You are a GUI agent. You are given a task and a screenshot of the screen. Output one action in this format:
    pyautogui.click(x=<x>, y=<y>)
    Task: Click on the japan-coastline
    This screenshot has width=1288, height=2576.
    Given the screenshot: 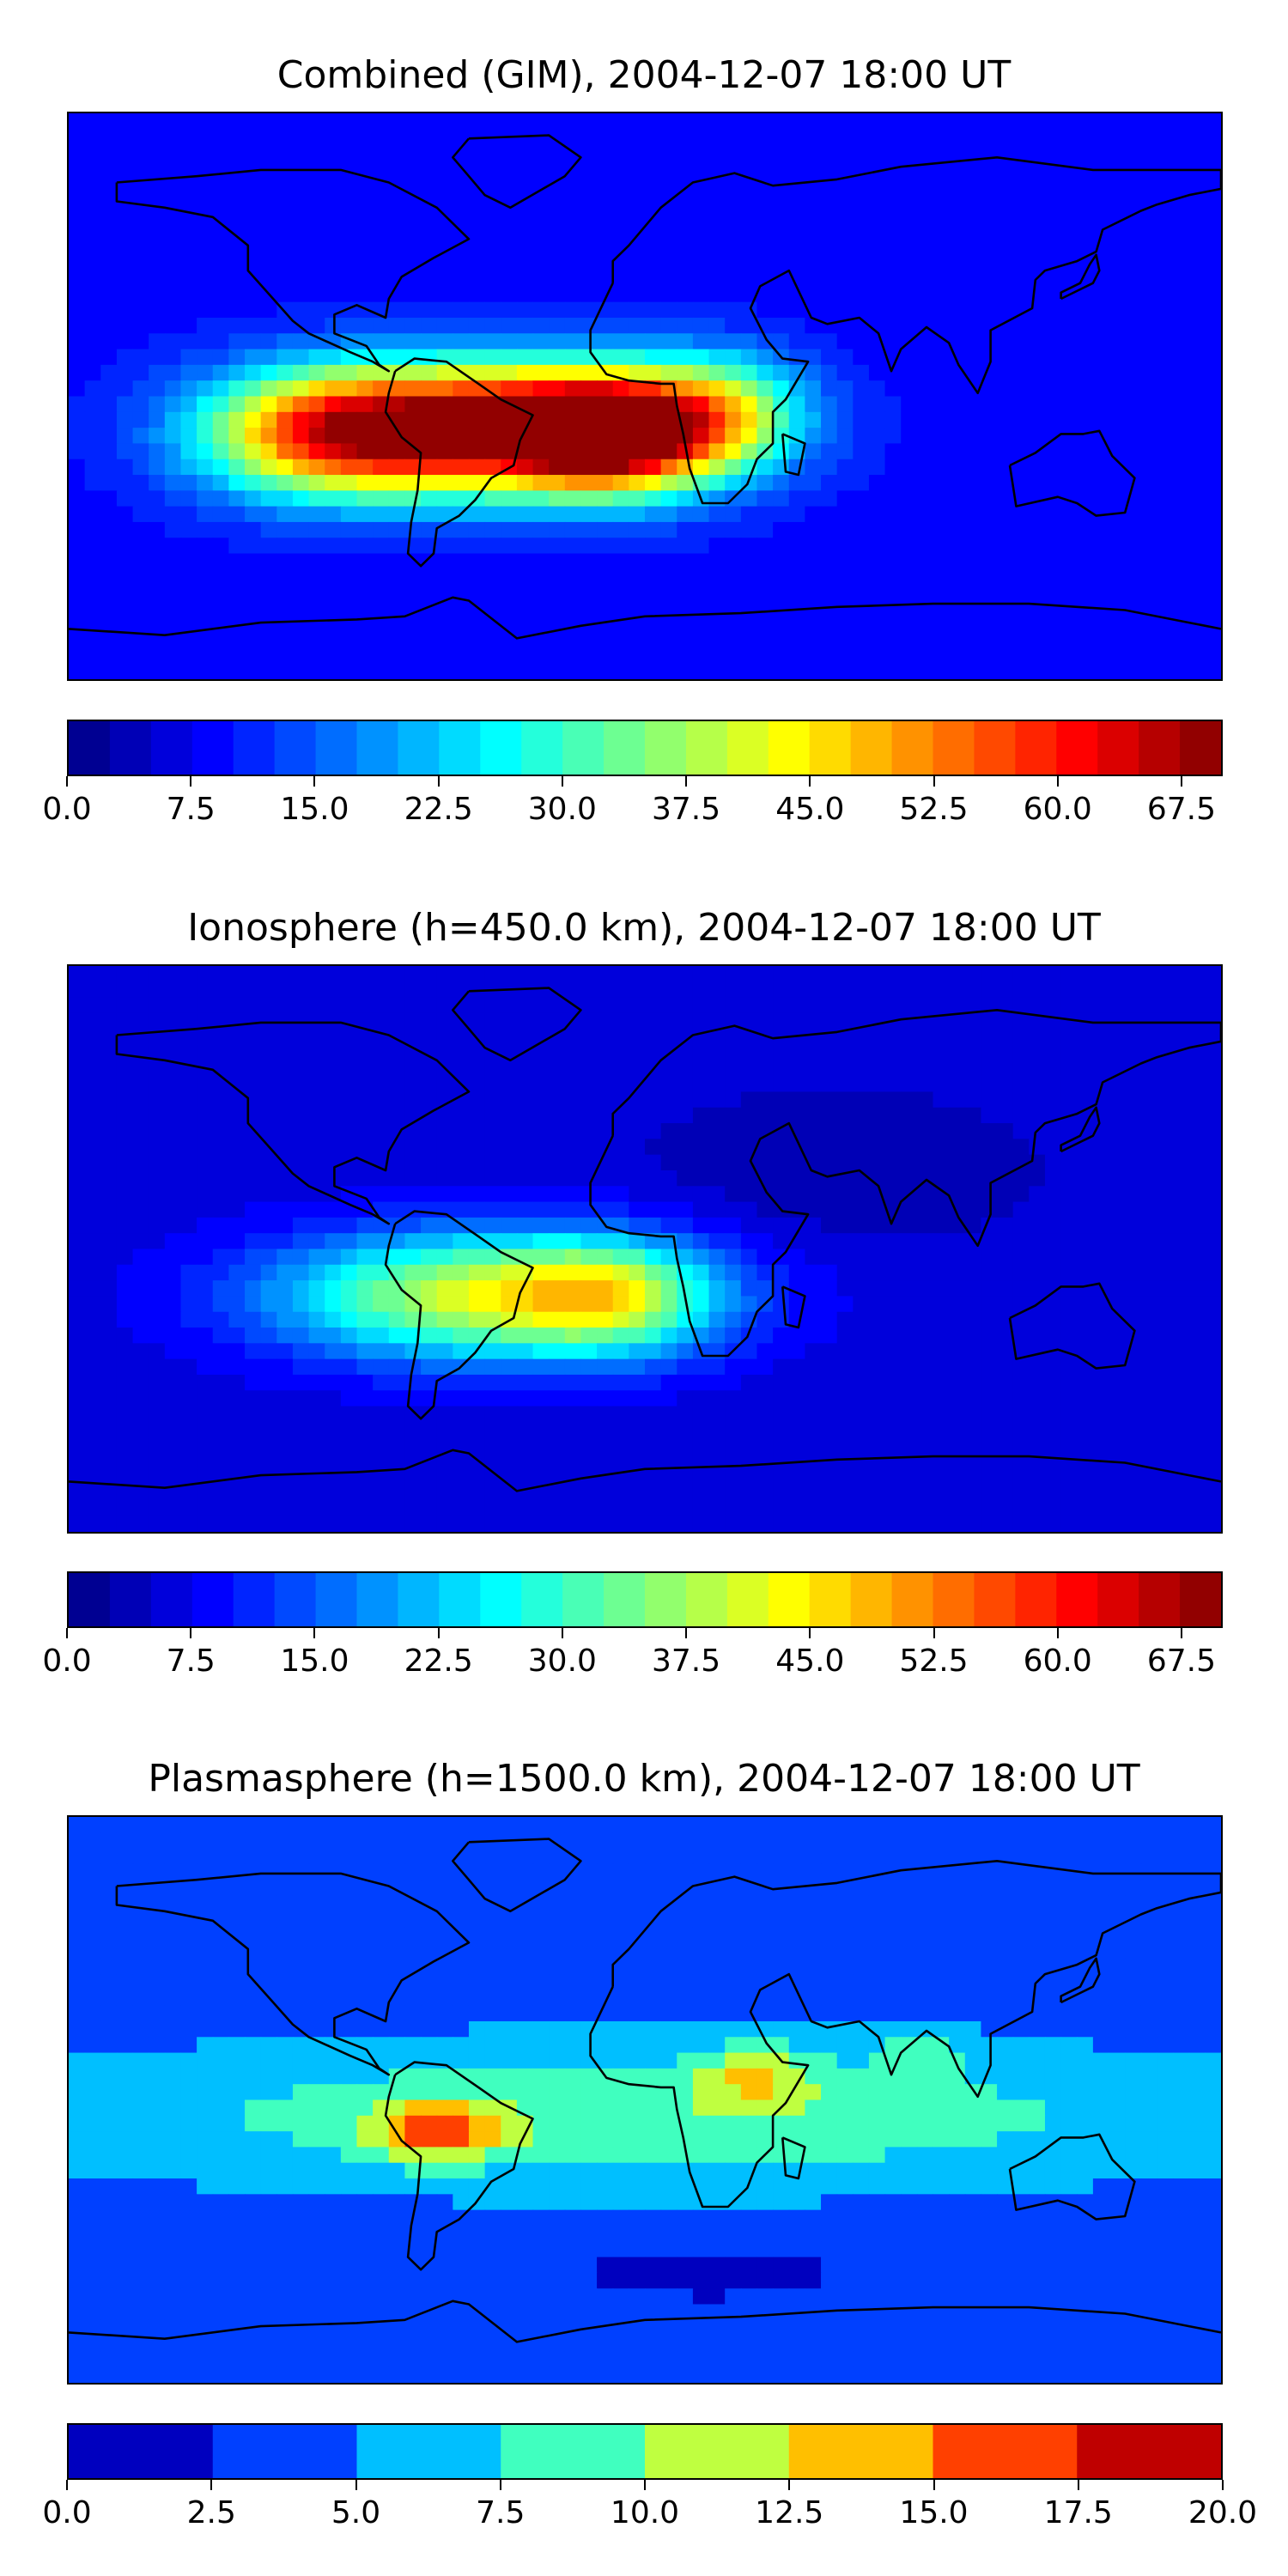 What is the action you would take?
    pyautogui.click(x=1080, y=277)
    